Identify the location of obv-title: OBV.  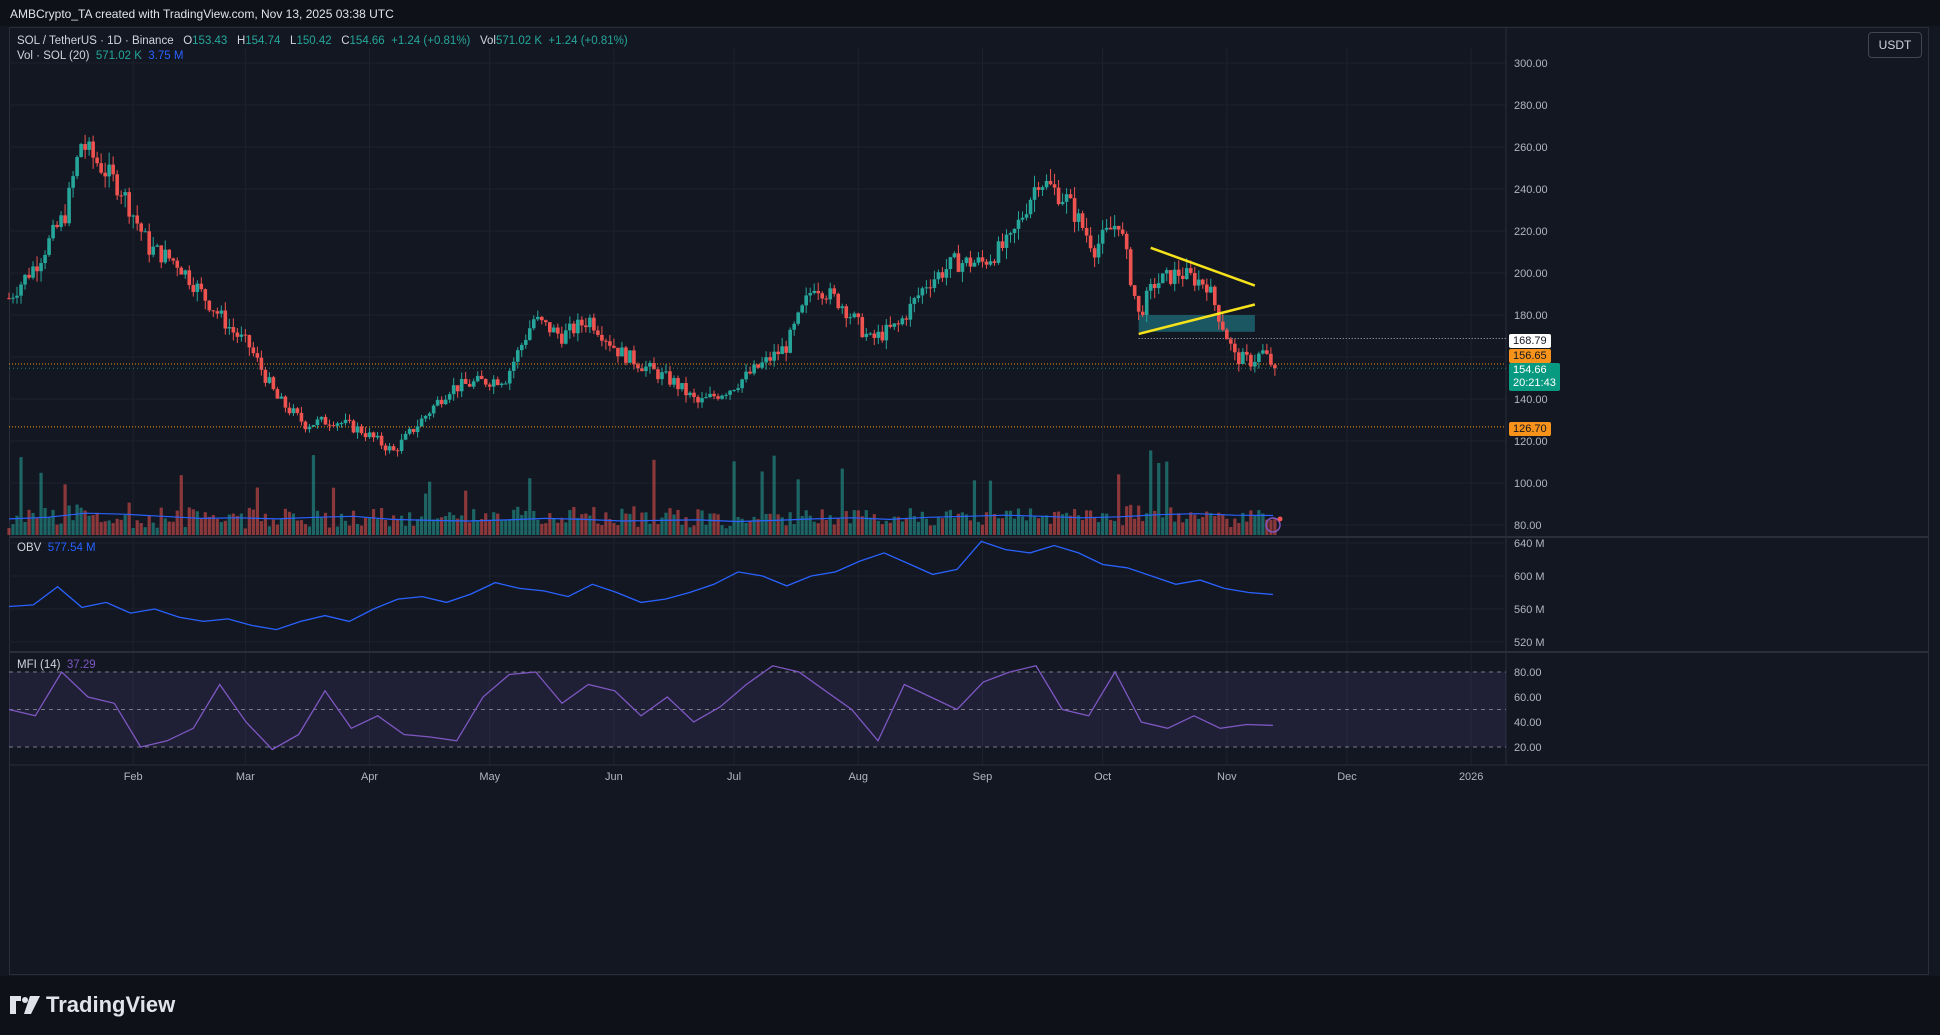
(29, 548).